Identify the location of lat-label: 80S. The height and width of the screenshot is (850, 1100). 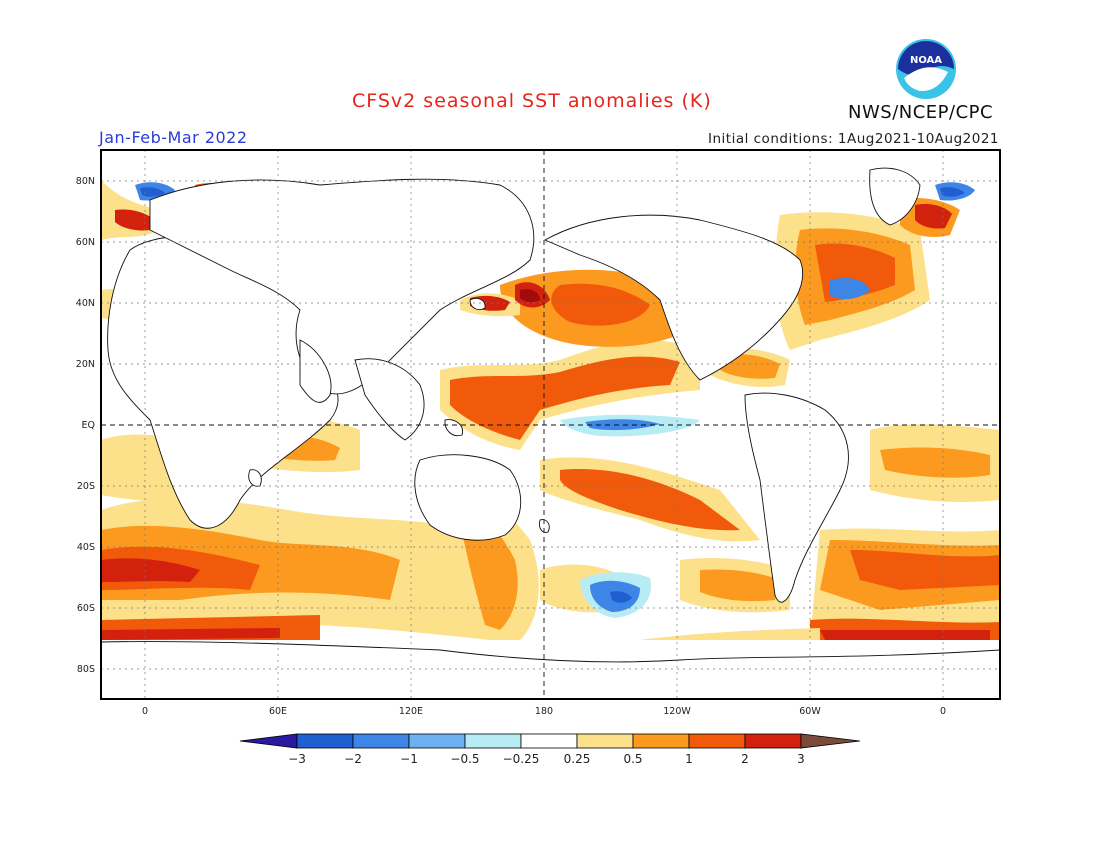
(86, 669).